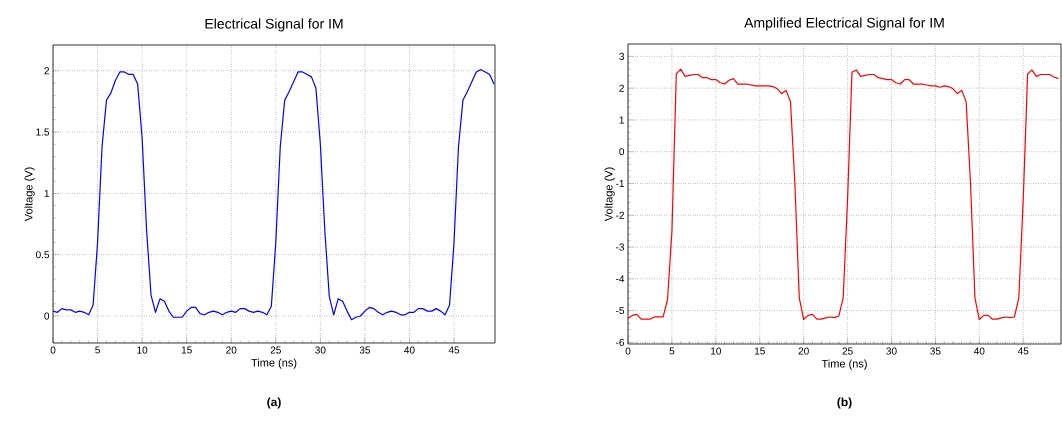 Image resolution: width=1062 pixels, height=428 pixels. Describe the element at coordinates (844, 403) in the screenshot. I see `text: (b)` at that location.